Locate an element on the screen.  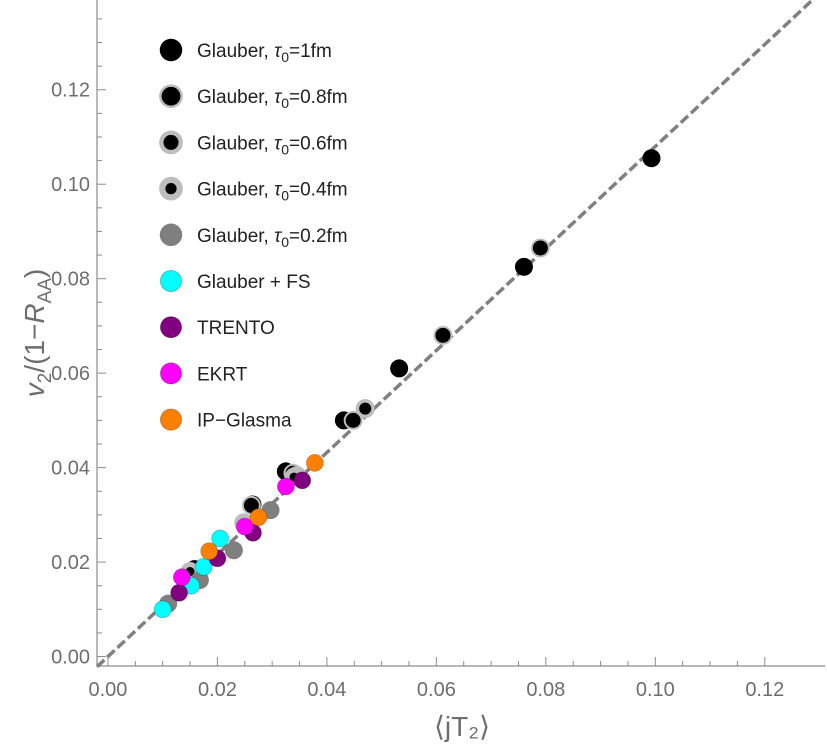
y-tick-label: 0.02 is located at coordinates (70, 563).